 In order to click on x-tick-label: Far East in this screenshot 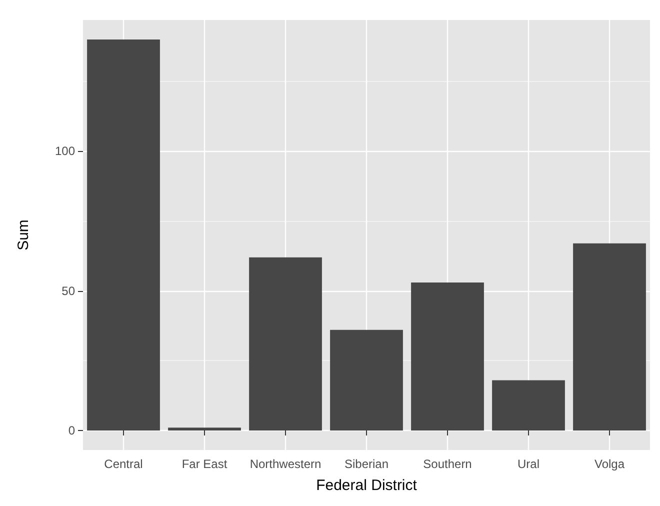, I will do `click(205, 464)`.